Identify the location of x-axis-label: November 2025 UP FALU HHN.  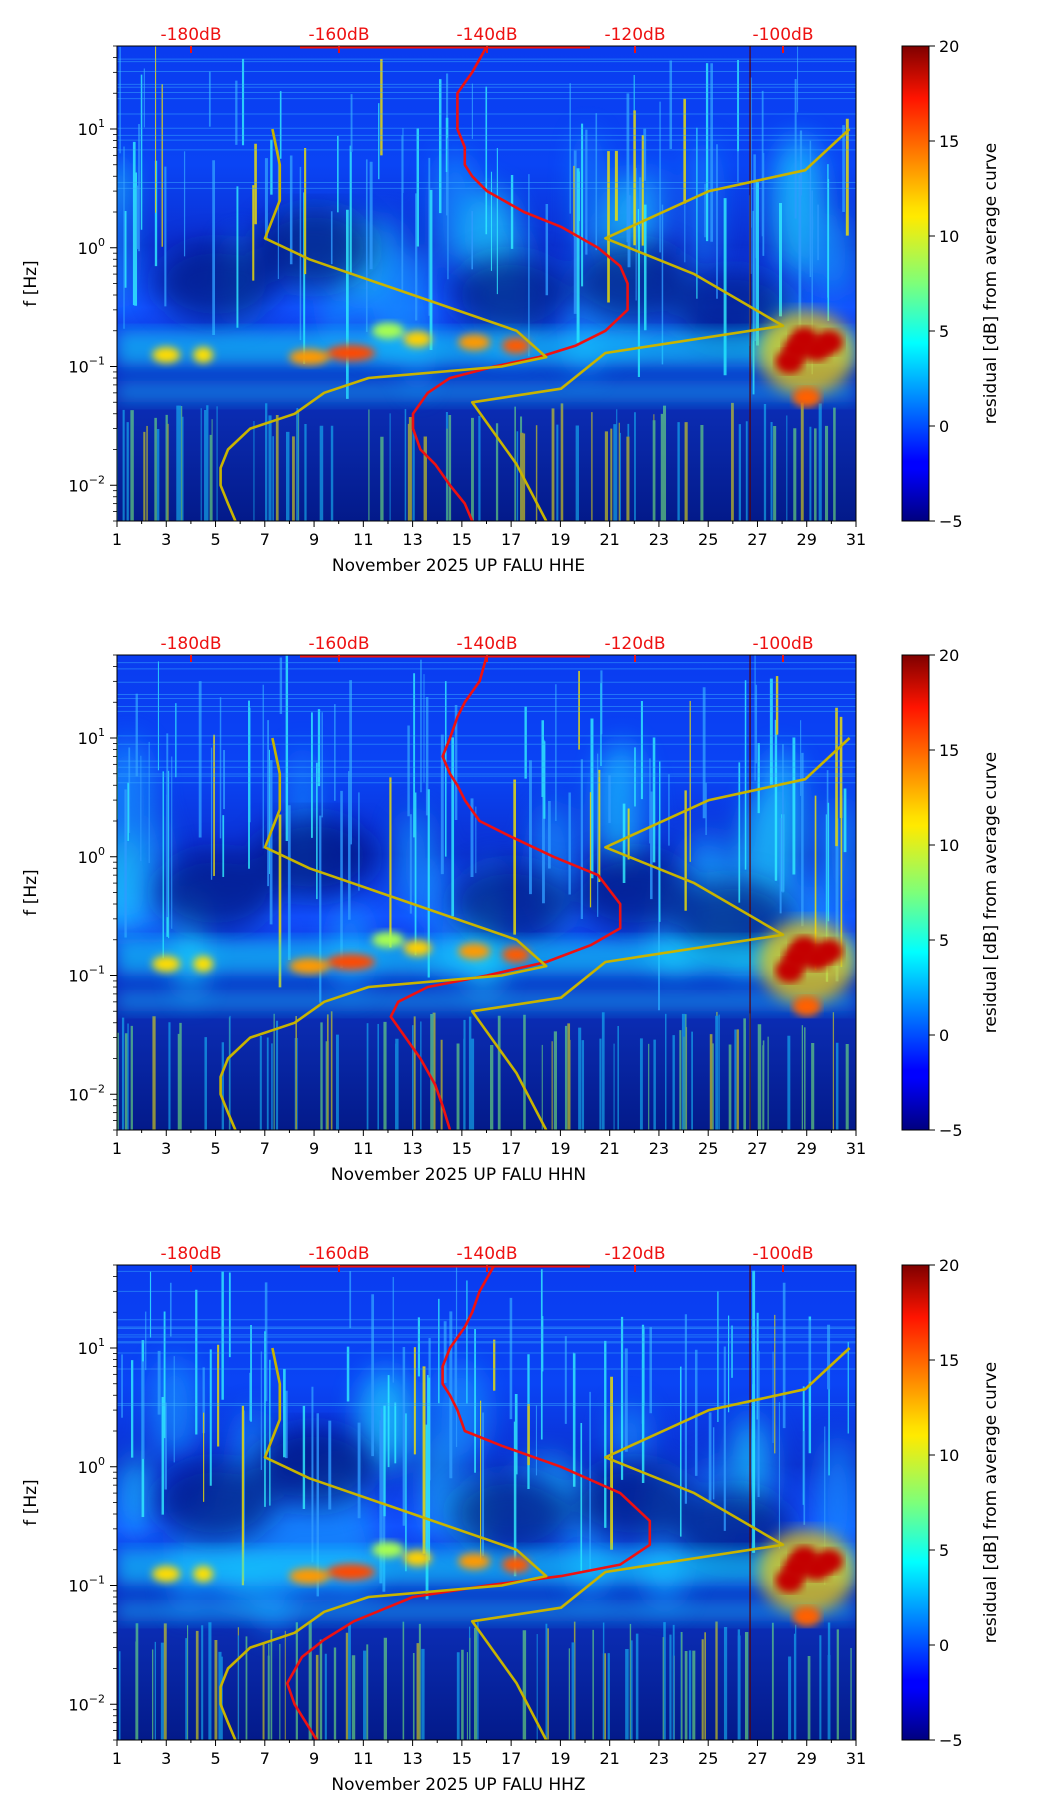
(458, 1175).